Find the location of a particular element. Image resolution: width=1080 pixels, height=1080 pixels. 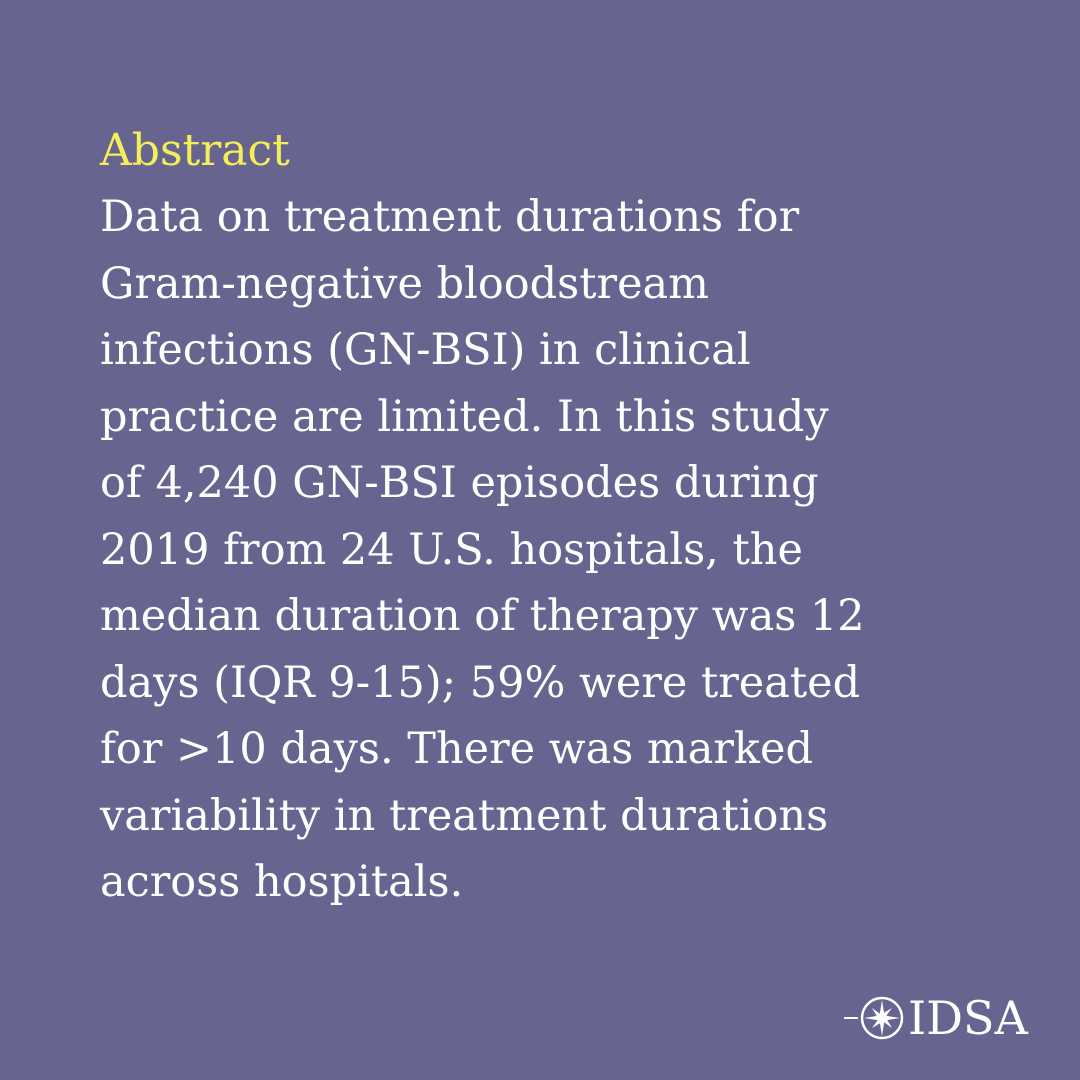

abstract-line: for >10 days. There was marked is located at coordinates (456, 749).